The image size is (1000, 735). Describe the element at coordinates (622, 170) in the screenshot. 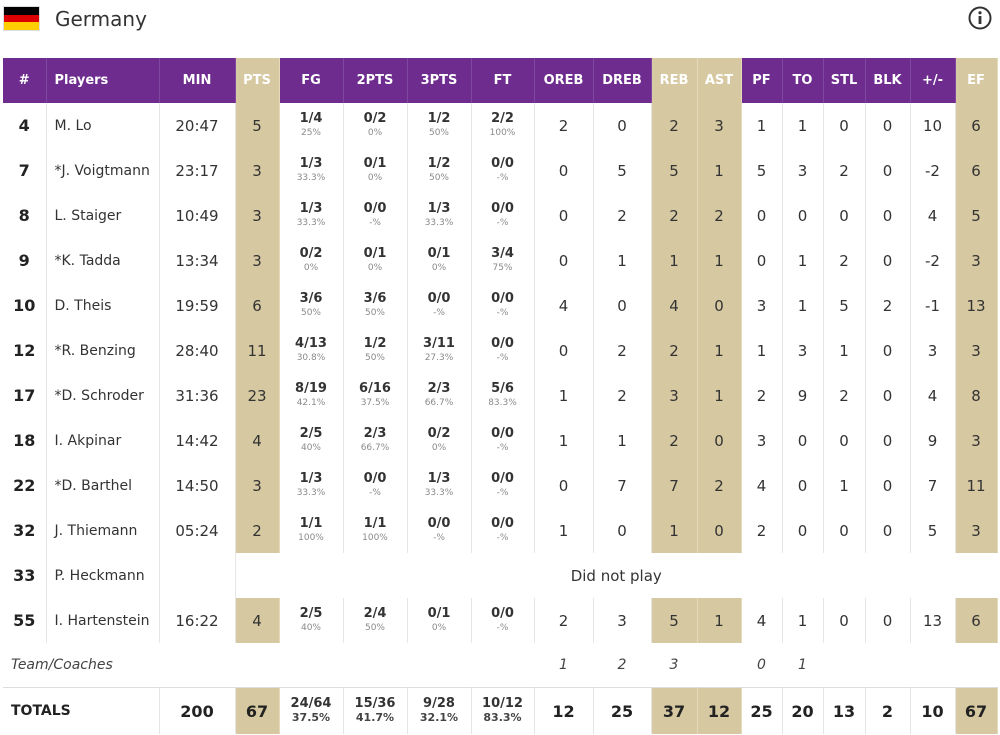

I see `defensive-rebounds: 5` at that location.